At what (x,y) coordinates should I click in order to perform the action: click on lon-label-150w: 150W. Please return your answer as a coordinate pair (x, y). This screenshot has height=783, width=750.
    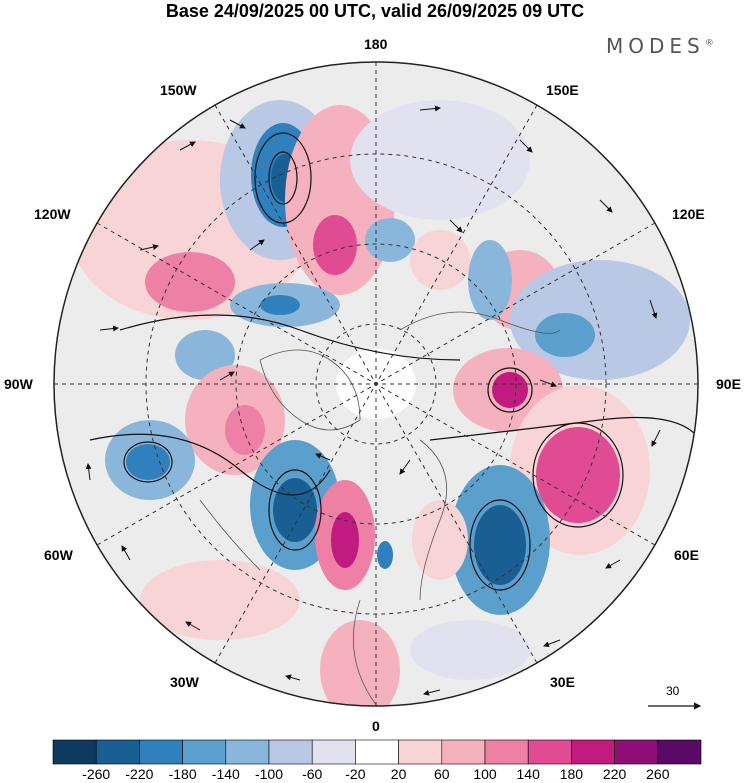
    Looking at the image, I should click on (178, 90).